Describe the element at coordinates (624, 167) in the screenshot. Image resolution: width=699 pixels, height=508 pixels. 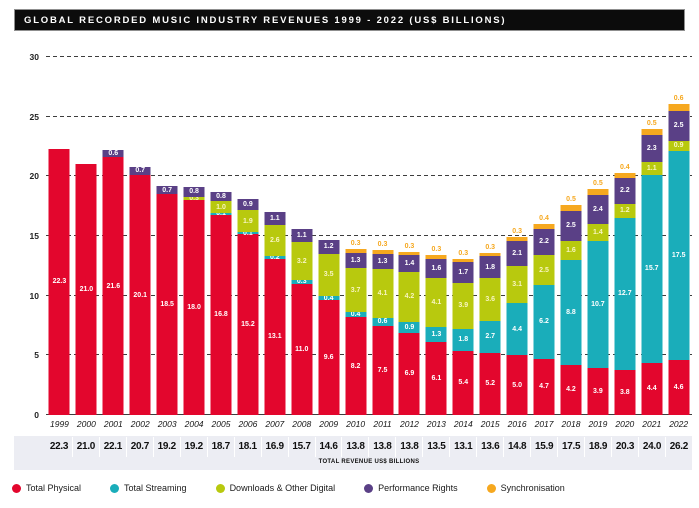
I see `value-label-synchronisation: 0.4` at that location.